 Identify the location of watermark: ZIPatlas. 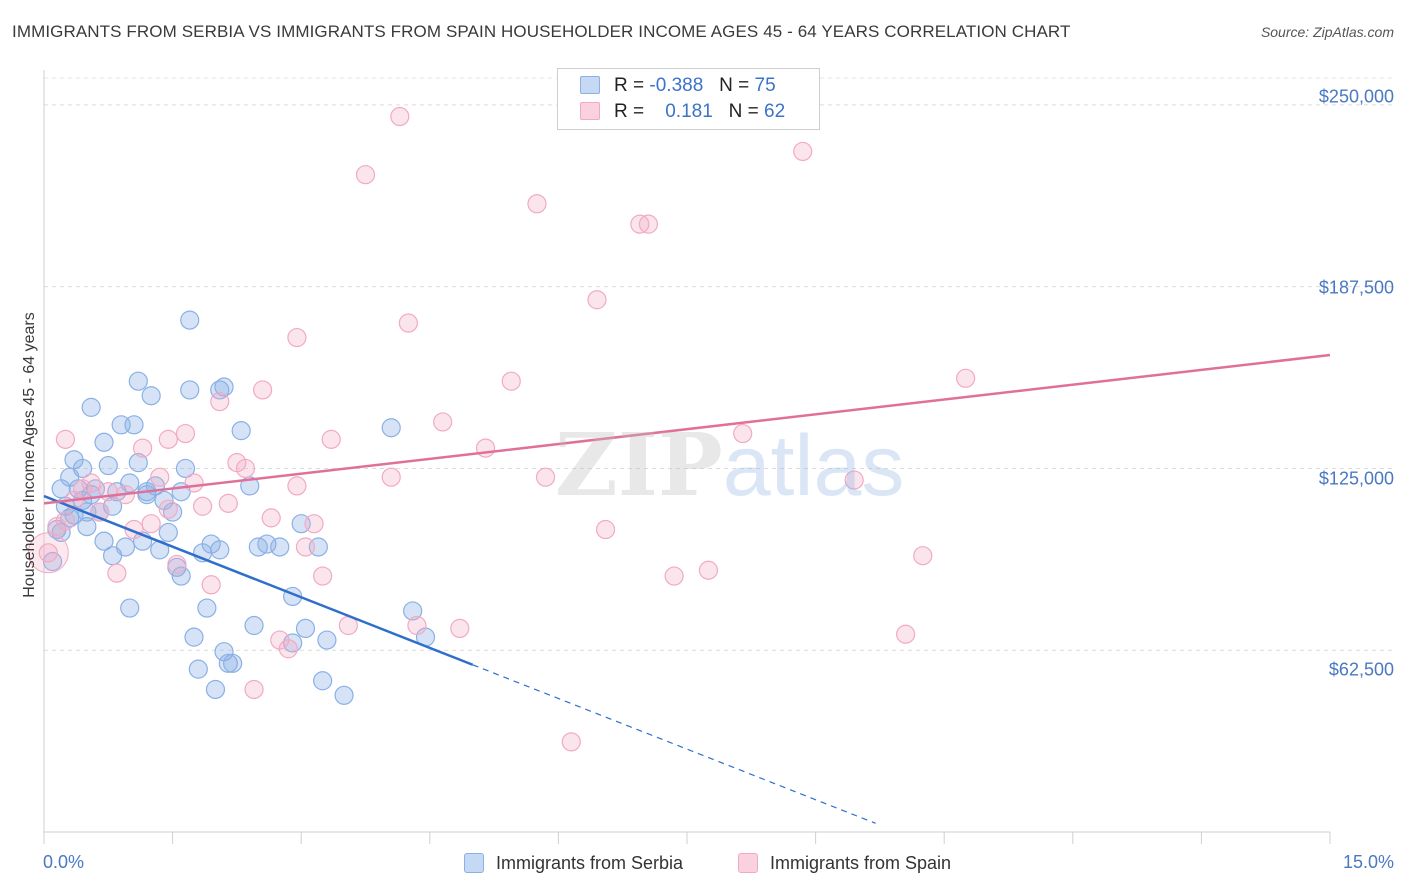
(730, 465).